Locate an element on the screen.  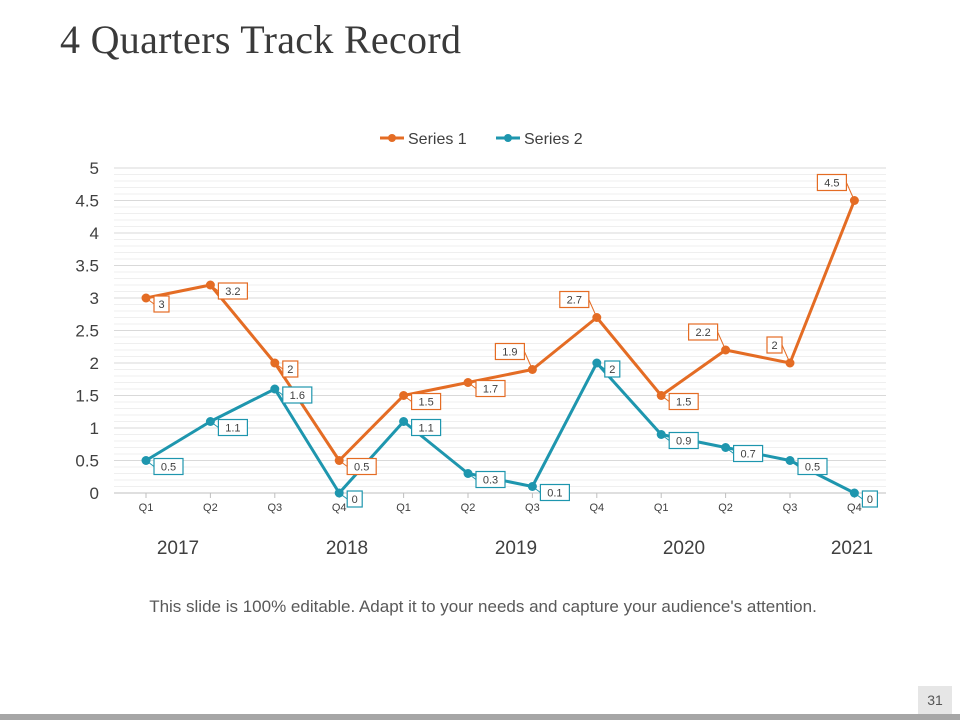
footer-bar is located at coordinates (480, 717).